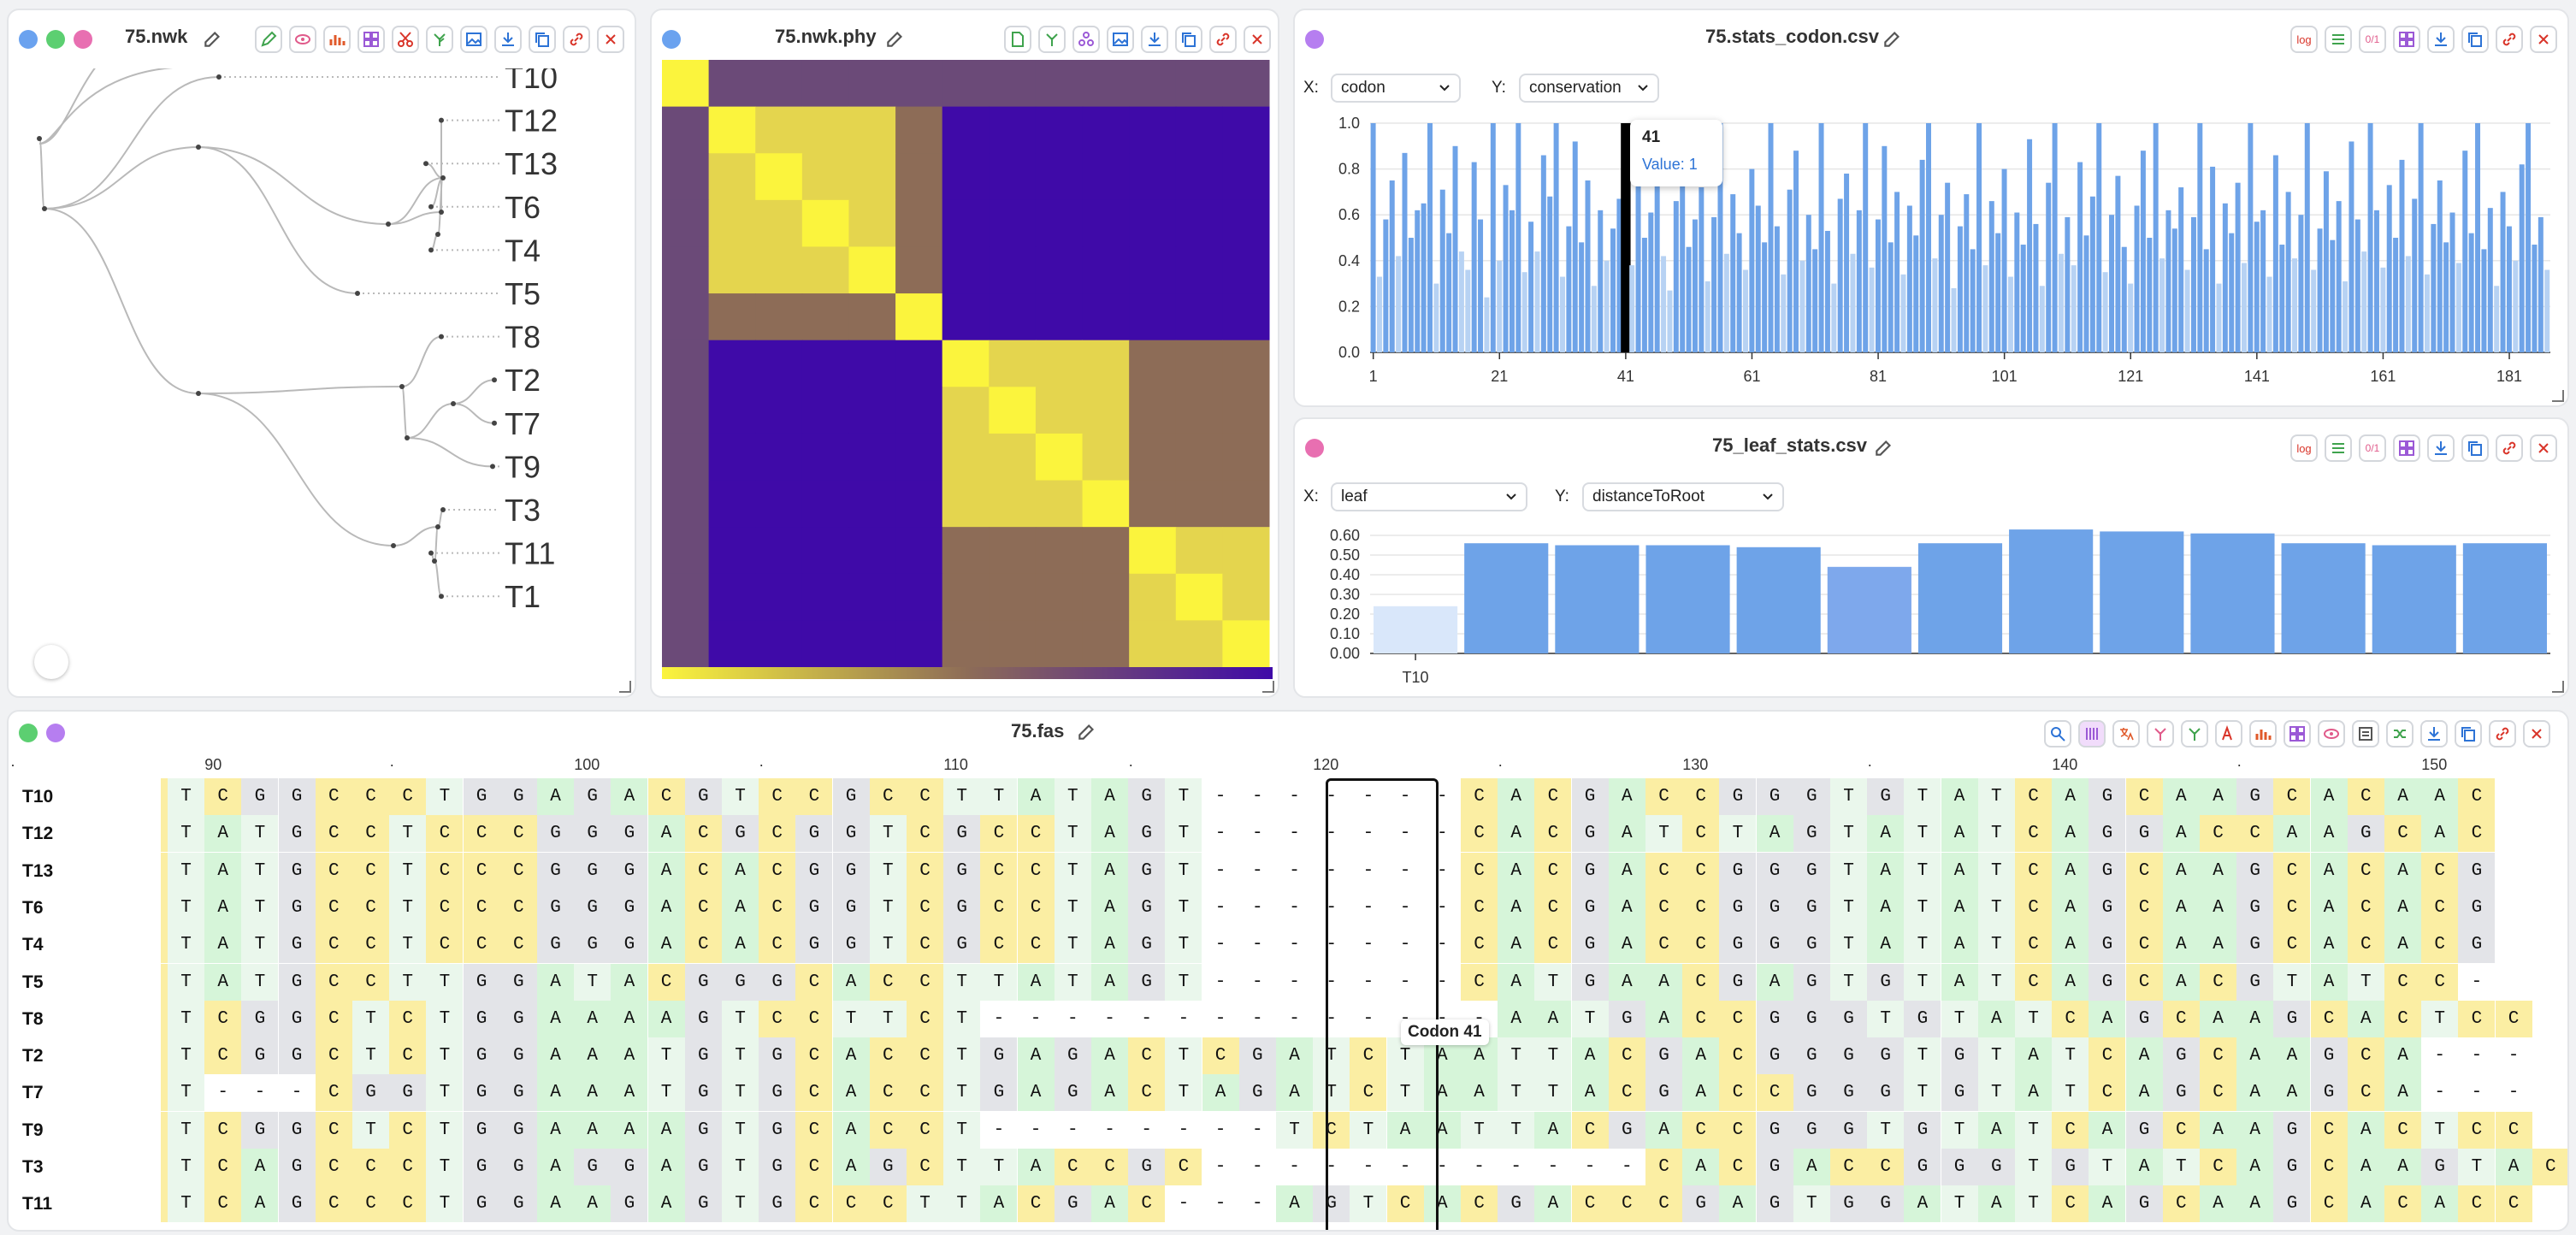 The image size is (2576, 1235). Describe the element at coordinates (2194, 734) in the screenshot. I see `sprout-icon` at that location.